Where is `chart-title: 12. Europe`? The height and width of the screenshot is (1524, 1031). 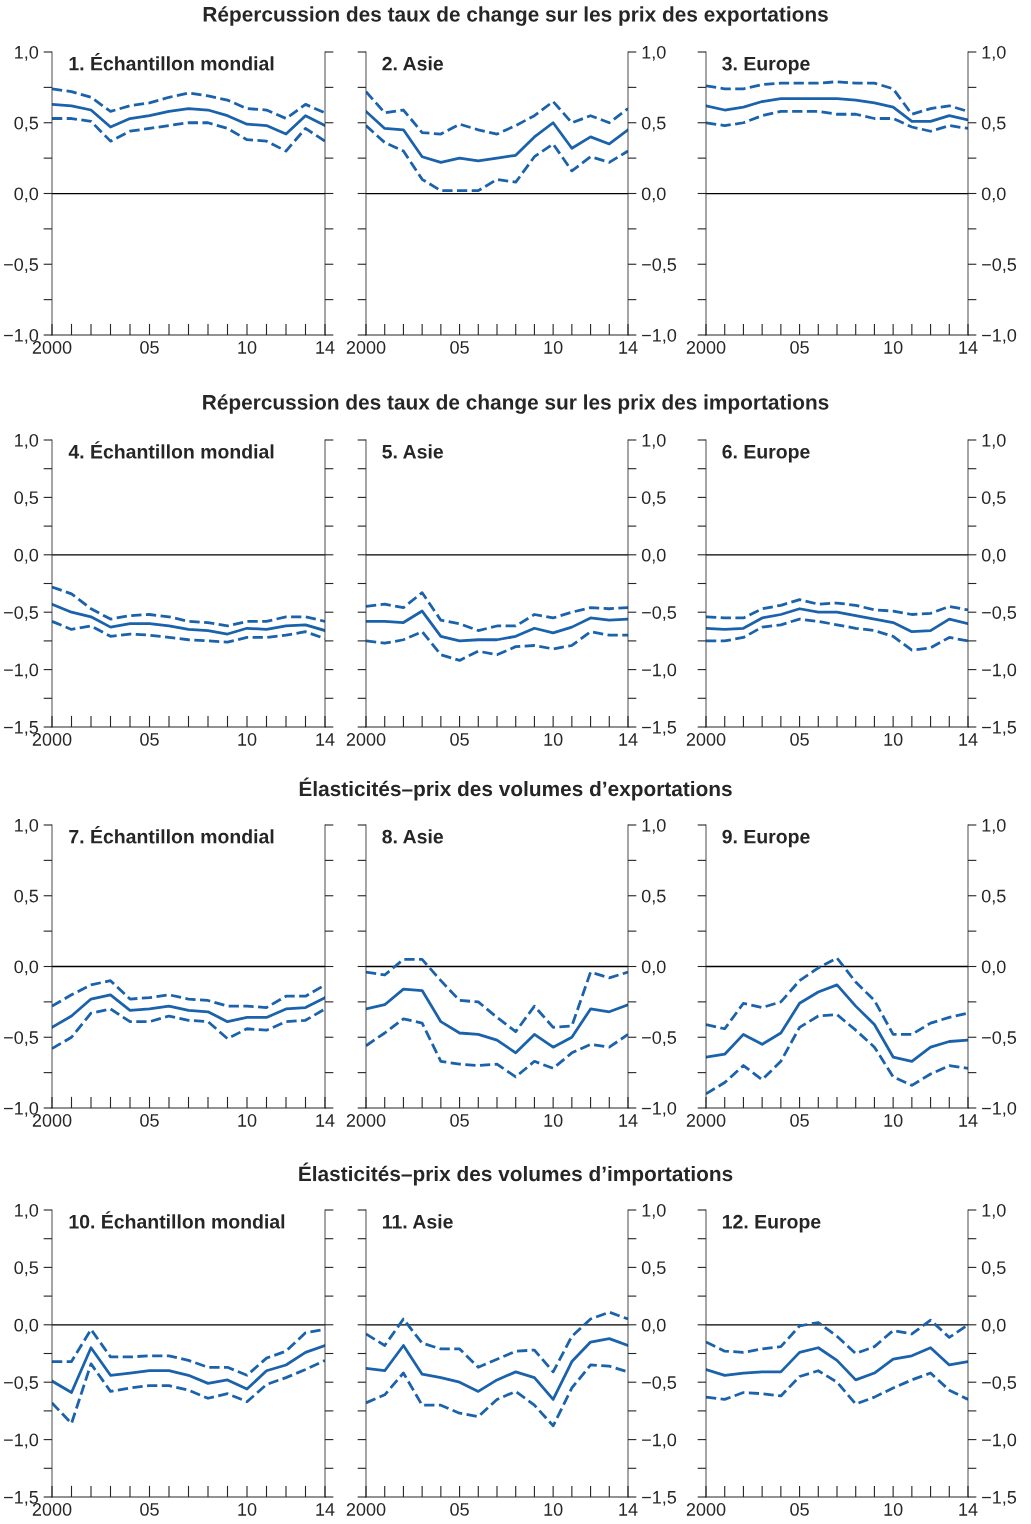 chart-title: 12. Europe is located at coordinates (771, 1223).